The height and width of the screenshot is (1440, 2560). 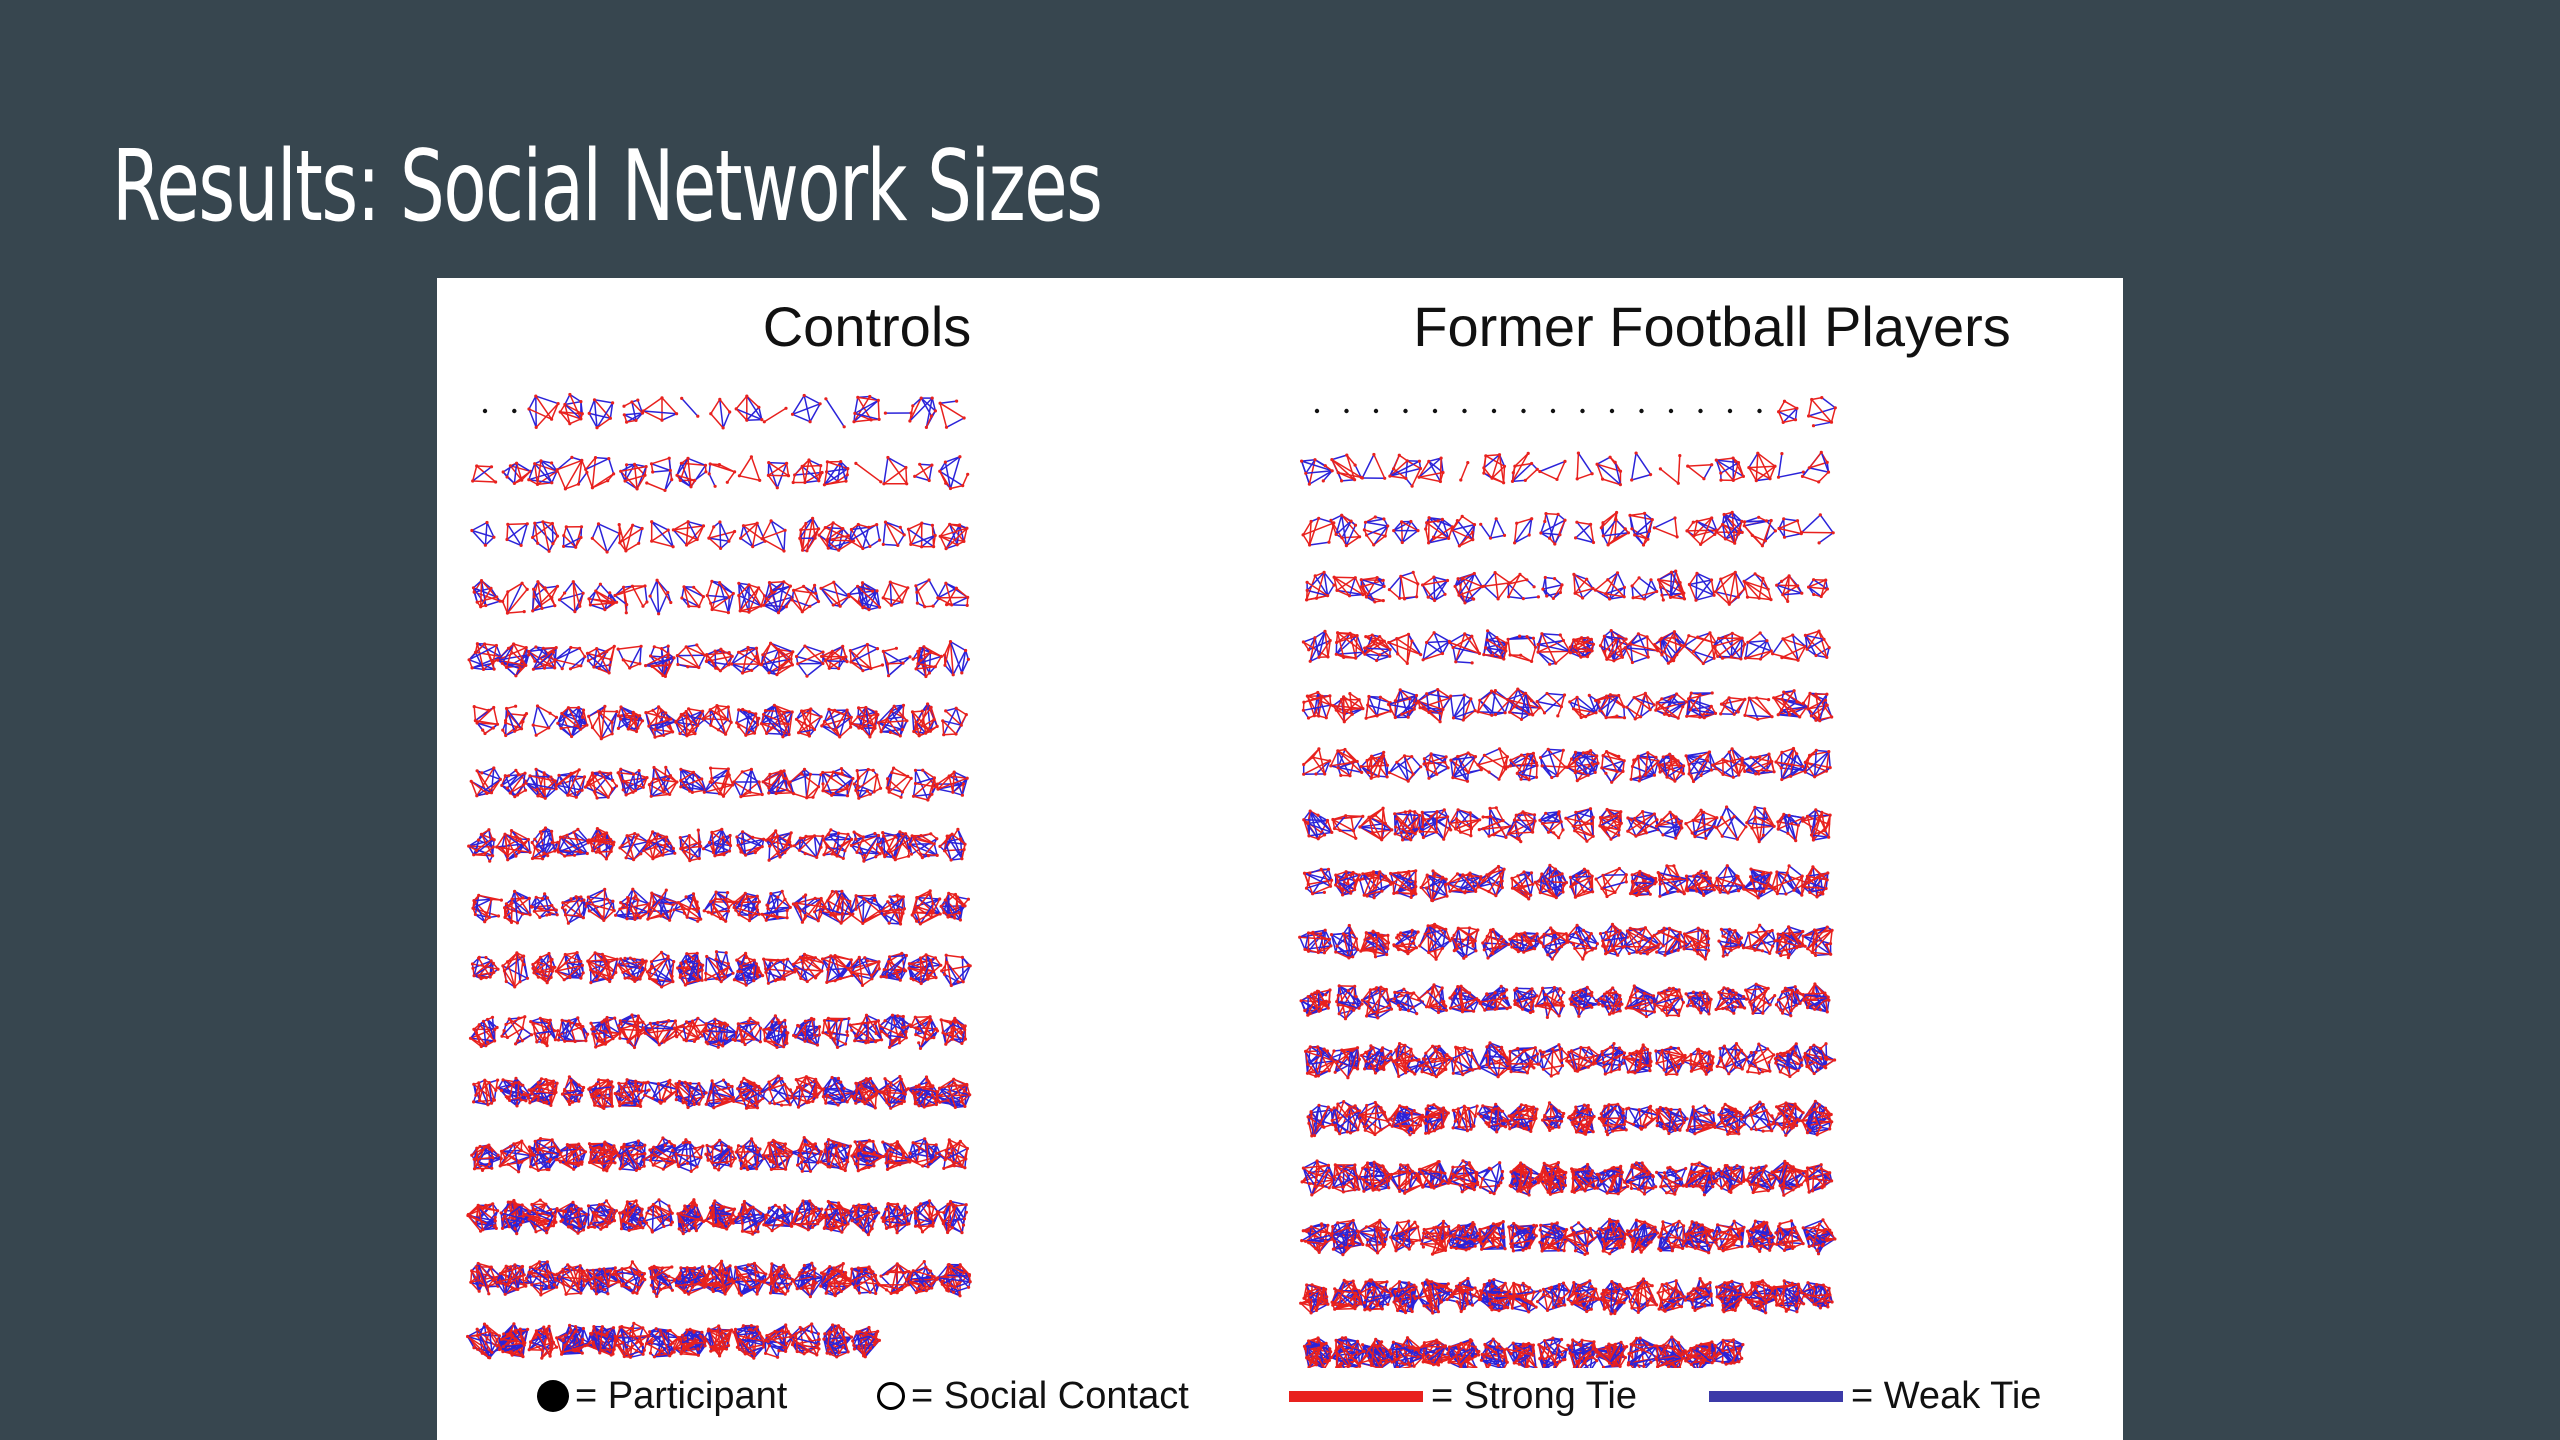 What do you see at coordinates (1534, 1396) in the screenshot?
I see `legend-strong-tie-label: = Strong Tie` at bounding box center [1534, 1396].